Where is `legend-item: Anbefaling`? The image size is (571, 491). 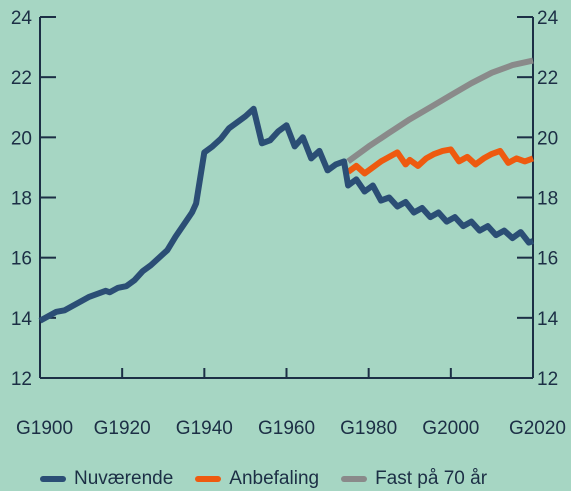 legend-item: Anbefaling is located at coordinates (257, 479).